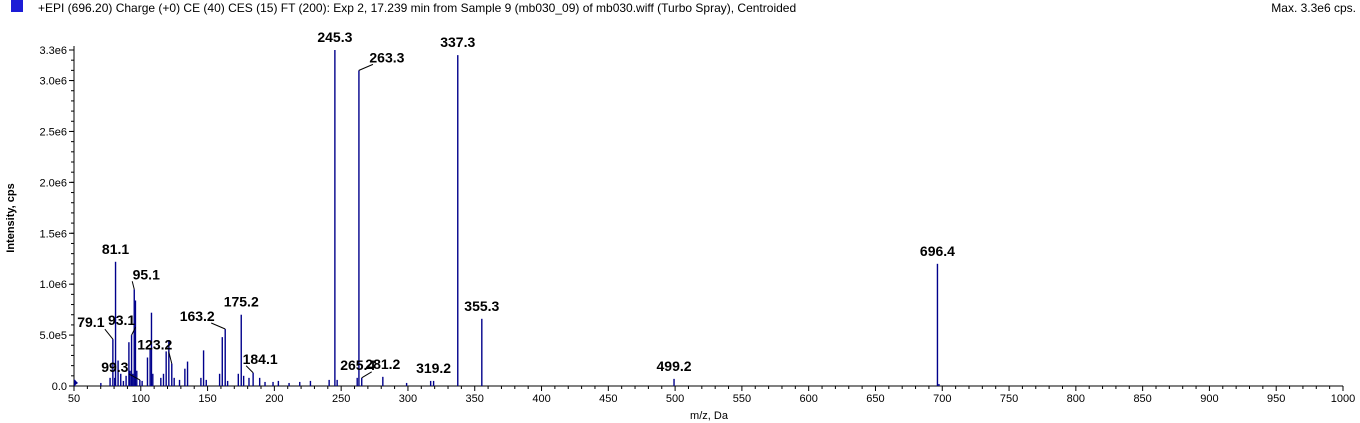 This screenshot has width=1360, height=423. I want to click on peak-label: 123.2, so click(154, 345).